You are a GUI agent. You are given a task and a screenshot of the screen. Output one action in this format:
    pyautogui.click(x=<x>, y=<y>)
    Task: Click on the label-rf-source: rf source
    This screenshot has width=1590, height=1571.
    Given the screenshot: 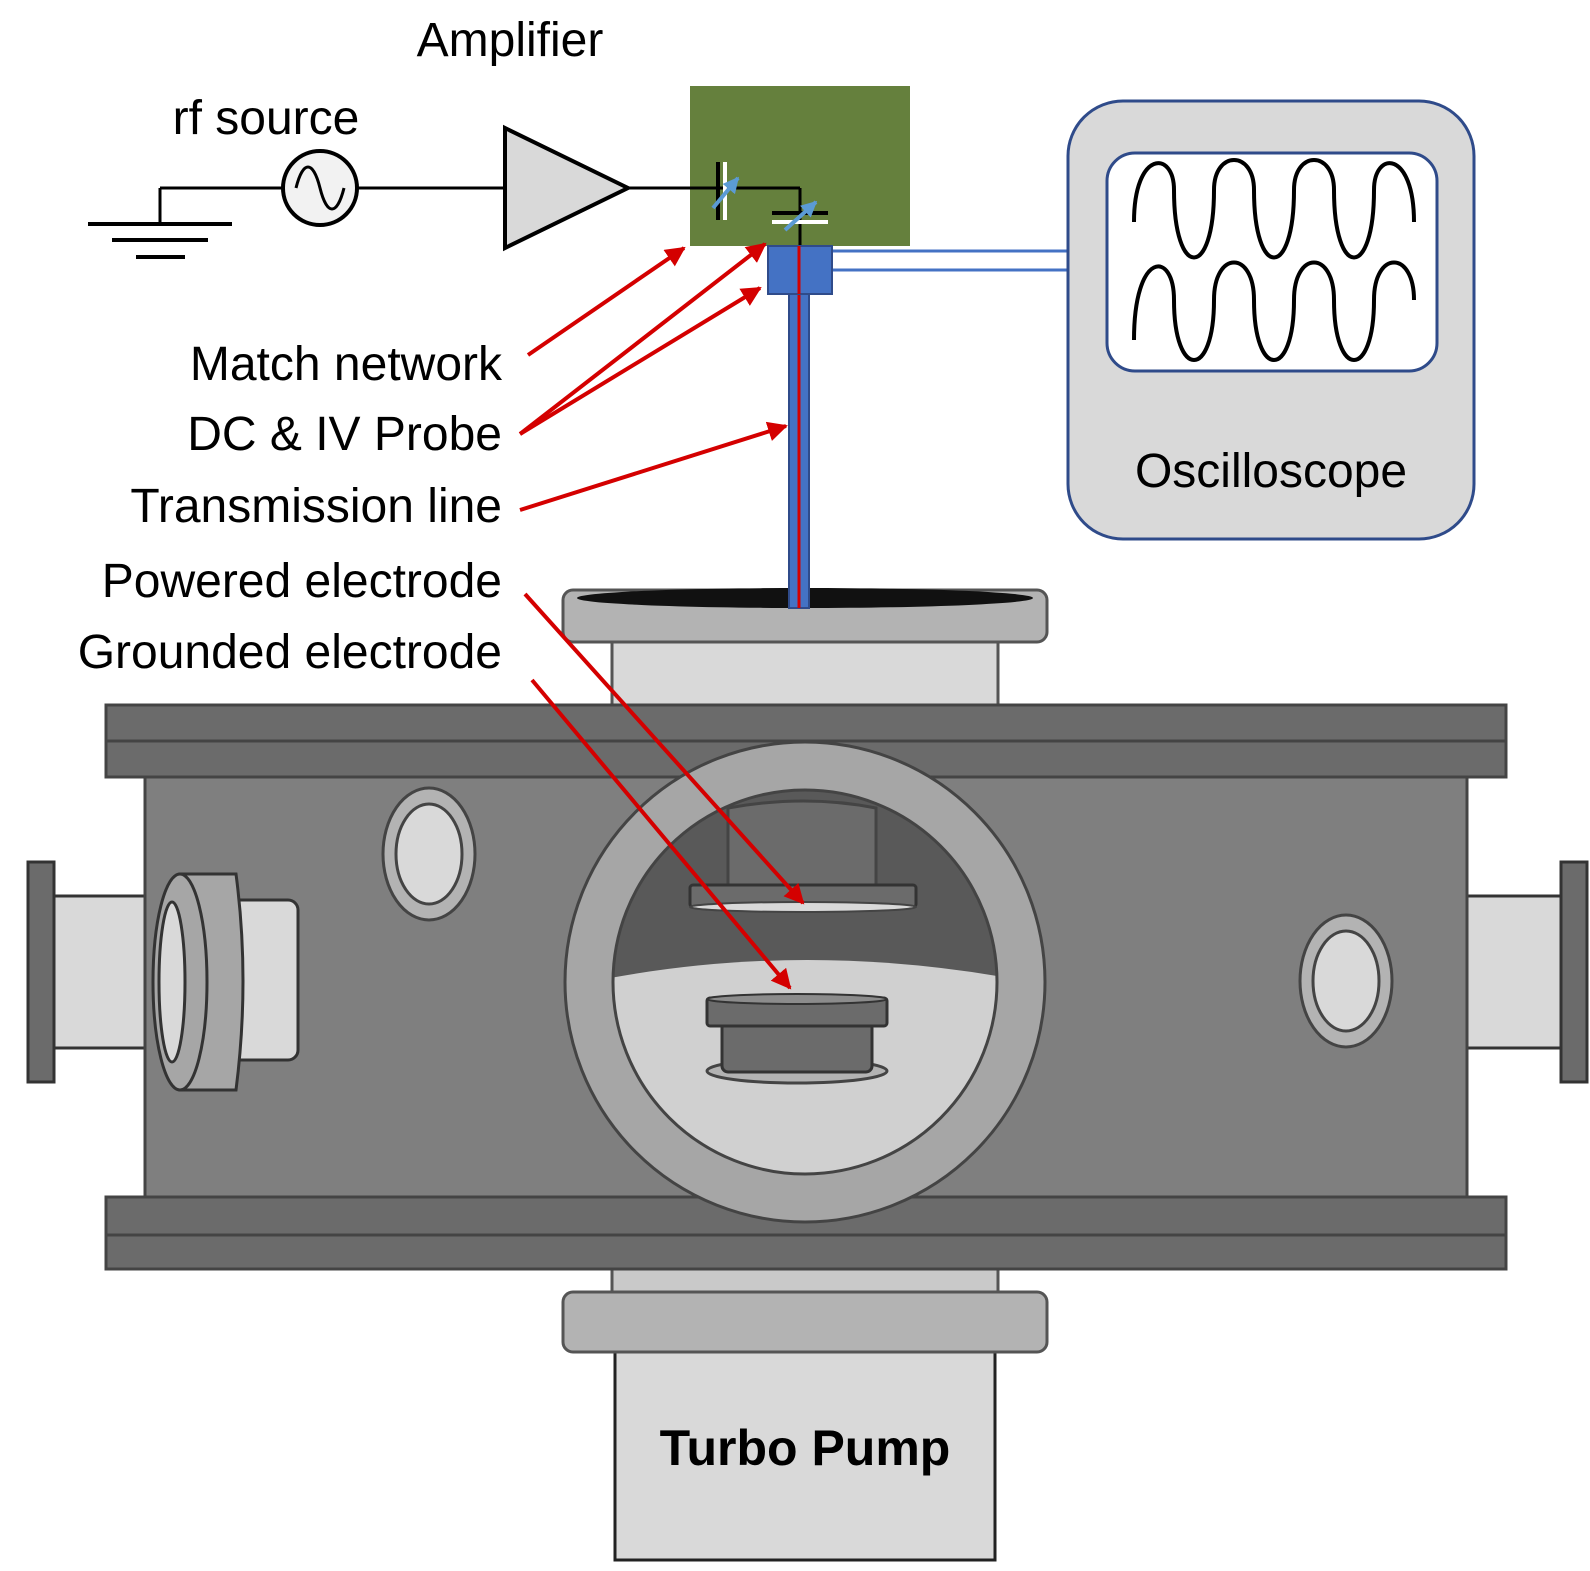 What is the action you would take?
    pyautogui.click(x=266, y=118)
    